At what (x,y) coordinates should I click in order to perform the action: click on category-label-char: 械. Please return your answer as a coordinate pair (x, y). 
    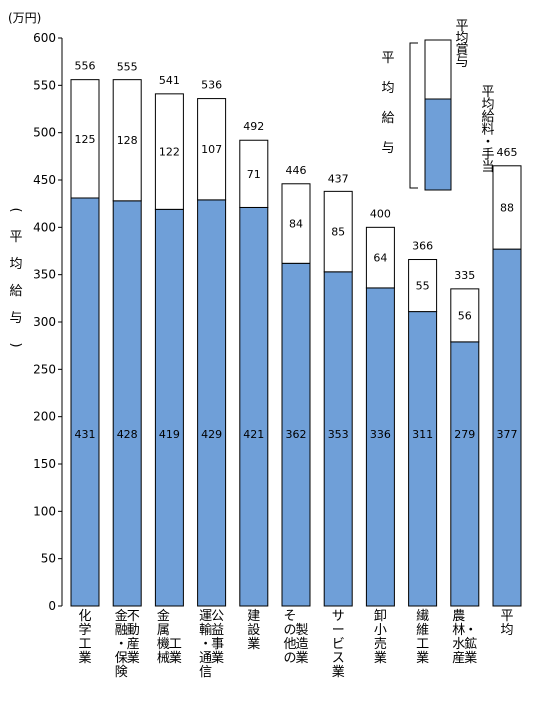
    Looking at the image, I should click on (163, 658).